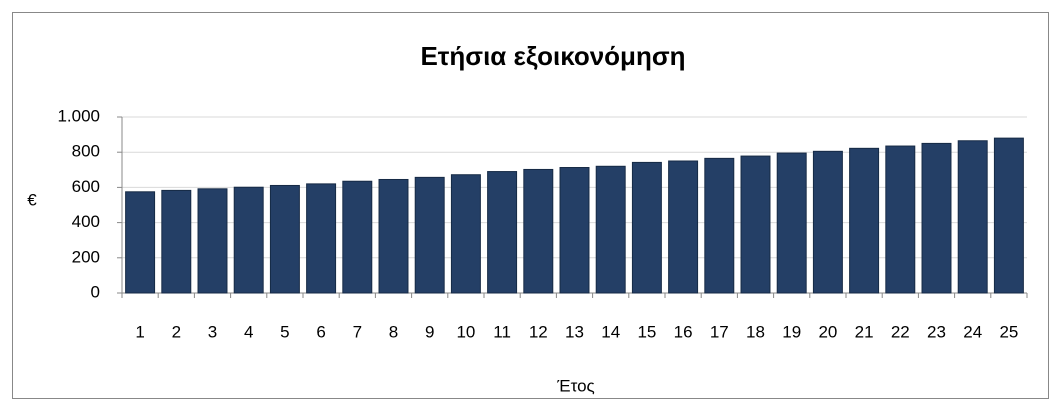 The width and height of the screenshot is (1061, 411). Describe the element at coordinates (646, 331) in the screenshot. I see `x-tick-label: 15` at that location.